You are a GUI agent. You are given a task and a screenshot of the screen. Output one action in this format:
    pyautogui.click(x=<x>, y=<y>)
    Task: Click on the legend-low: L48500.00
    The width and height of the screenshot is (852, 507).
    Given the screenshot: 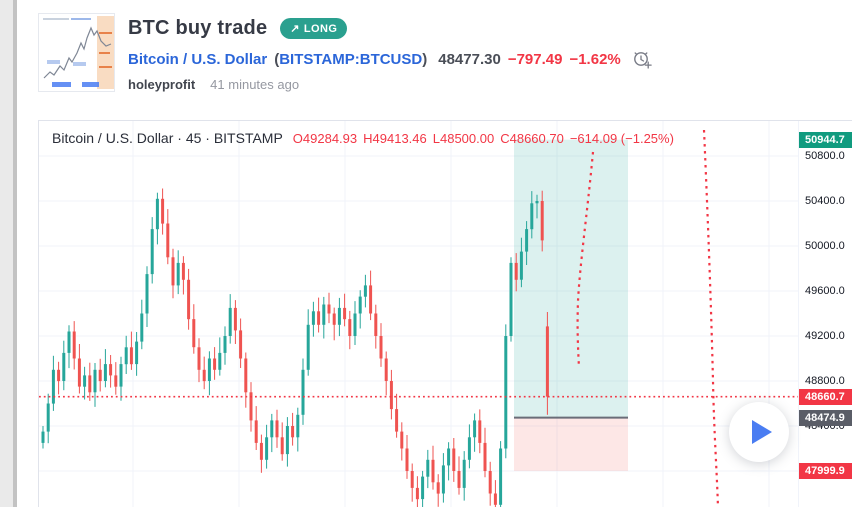 What is the action you would take?
    pyautogui.click(x=463, y=138)
    